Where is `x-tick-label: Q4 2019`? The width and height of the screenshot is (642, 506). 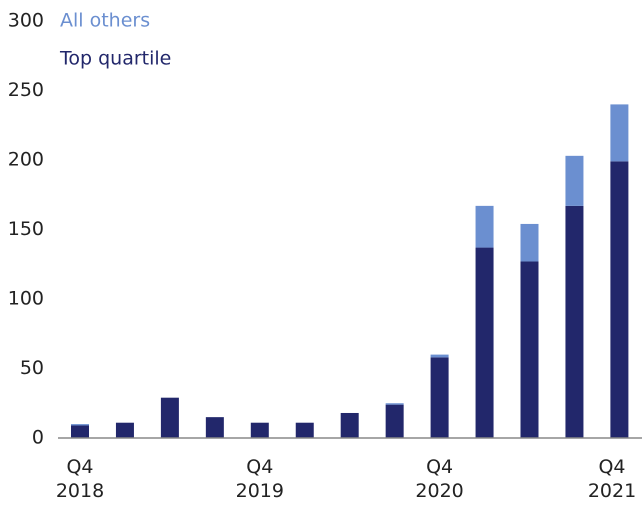
x-tick-label: Q4 2019 is located at coordinates (259, 479).